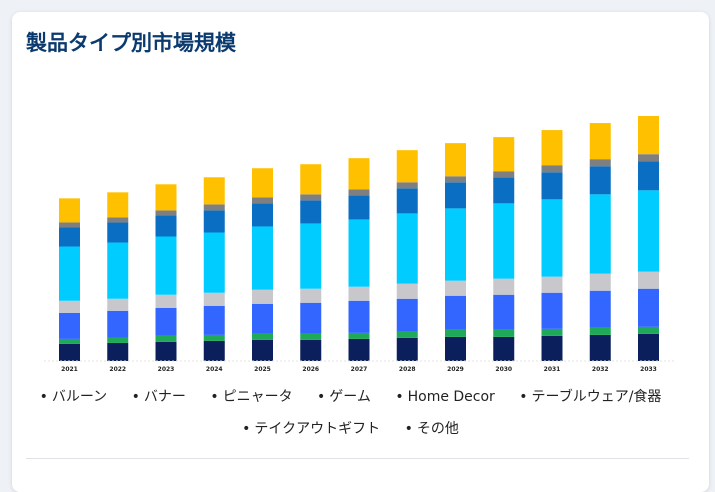 This screenshot has height=492, width=715. Describe the element at coordinates (166, 369) in the screenshot. I see `x-tick-label: 2023` at that location.